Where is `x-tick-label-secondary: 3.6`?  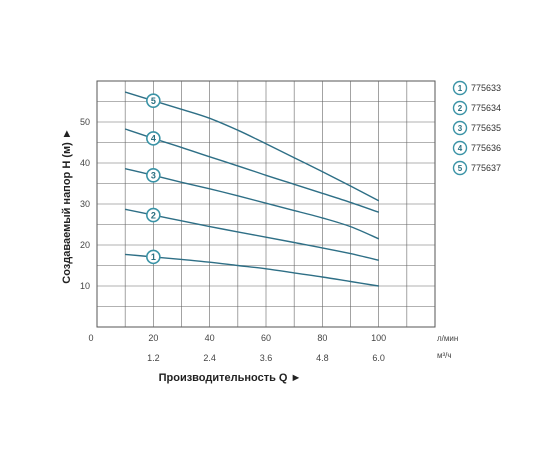
x-tick-label-secondary: 3.6 is located at coordinates (266, 358).